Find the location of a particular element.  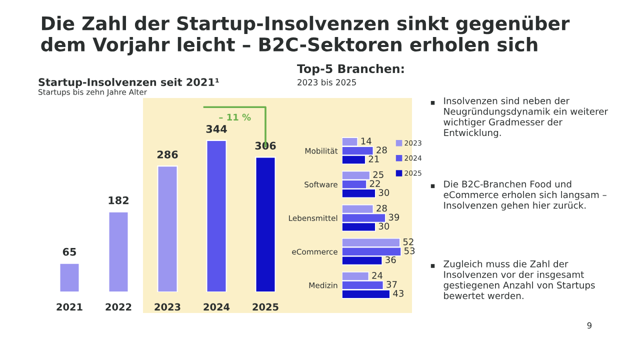

text: Die B2C-Branchen Food und eCommerce erholen sich langsam – Insolvenzen gehen hier zurück. is located at coordinates (525, 195).